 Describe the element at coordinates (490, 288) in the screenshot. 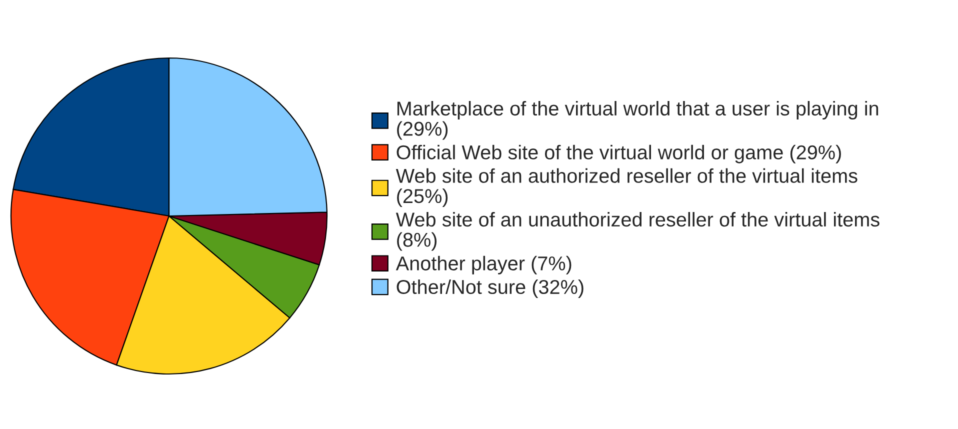

I see `legend-label: Other/Not sure (32%)` at that location.